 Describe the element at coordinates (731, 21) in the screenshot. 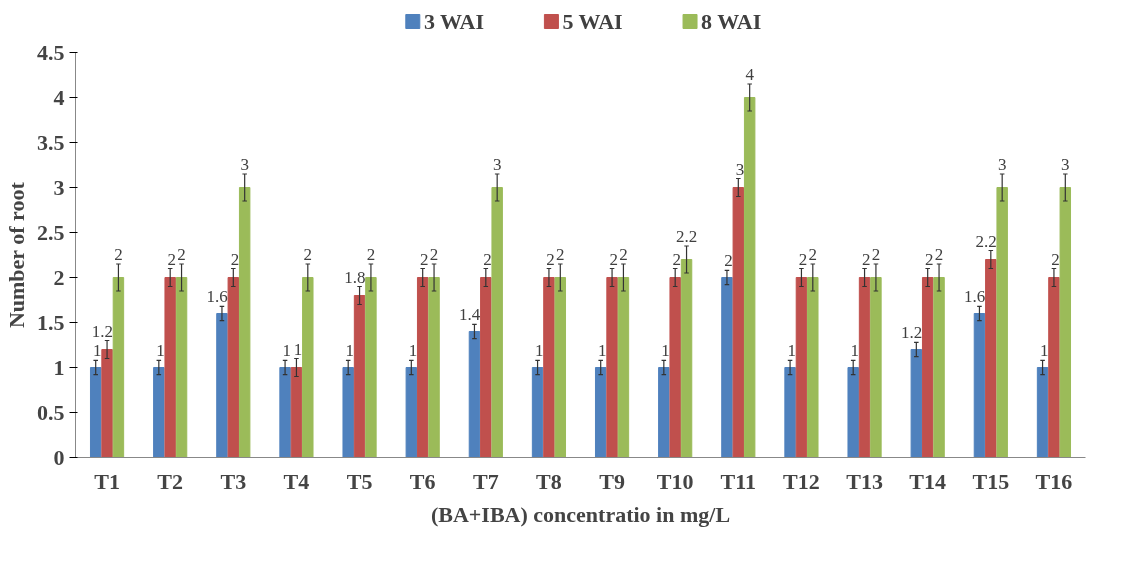

I see `legend-label: 8 WAI` at that location.